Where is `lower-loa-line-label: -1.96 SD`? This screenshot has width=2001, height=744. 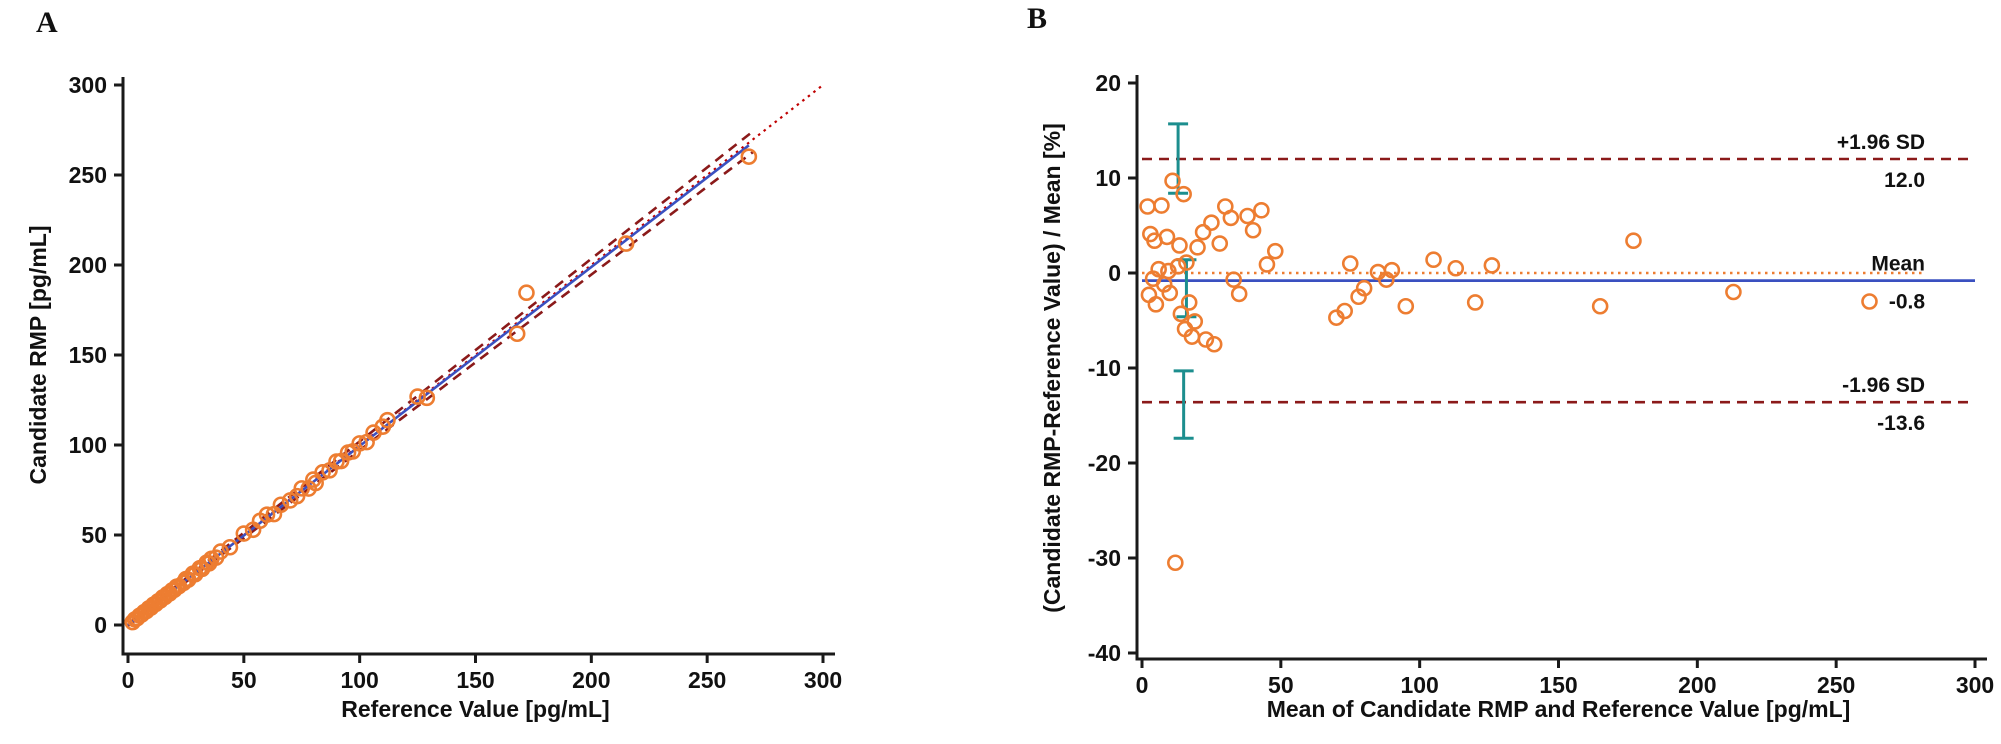
lower-loa-line-label: -1.96 SD is located at coordinates (1883, 385).